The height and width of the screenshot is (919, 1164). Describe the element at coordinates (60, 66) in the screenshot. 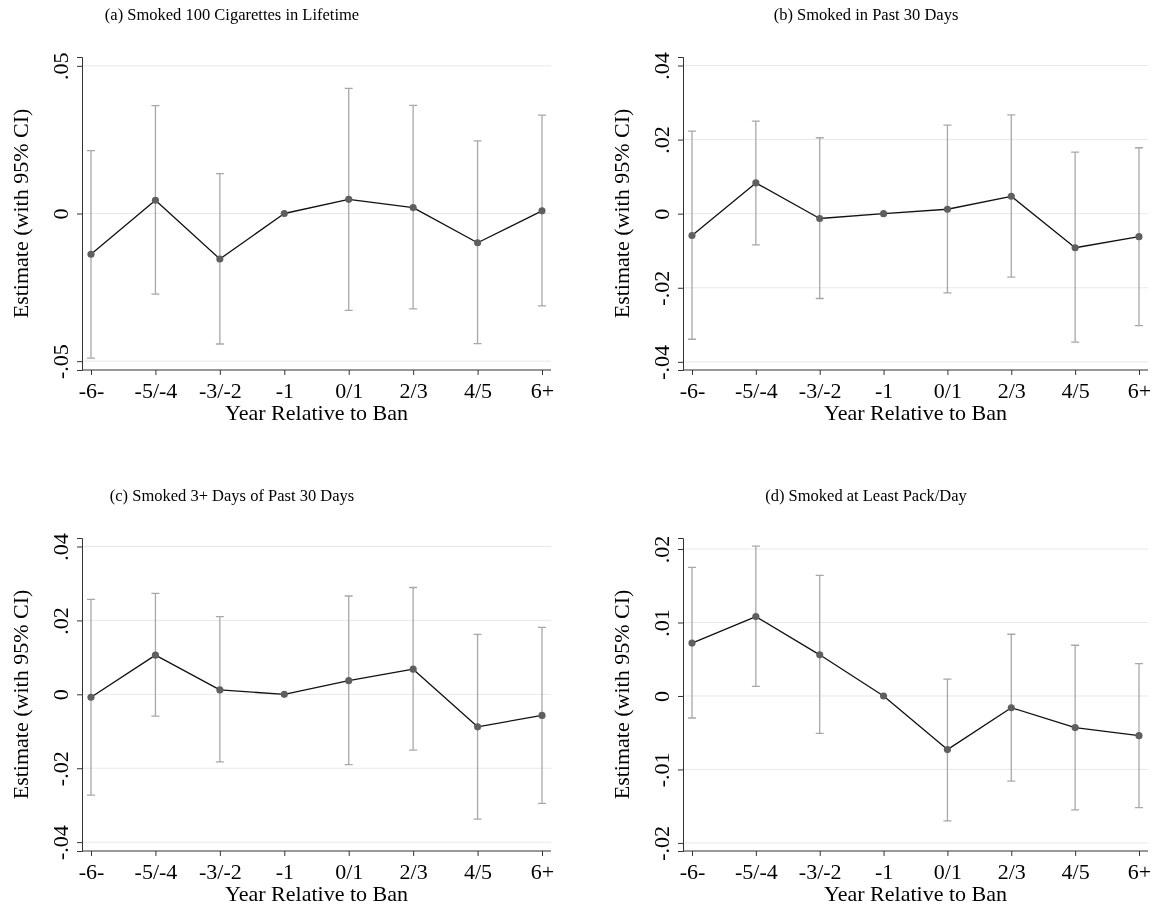

I see `y-tick-label: .05` at that location.